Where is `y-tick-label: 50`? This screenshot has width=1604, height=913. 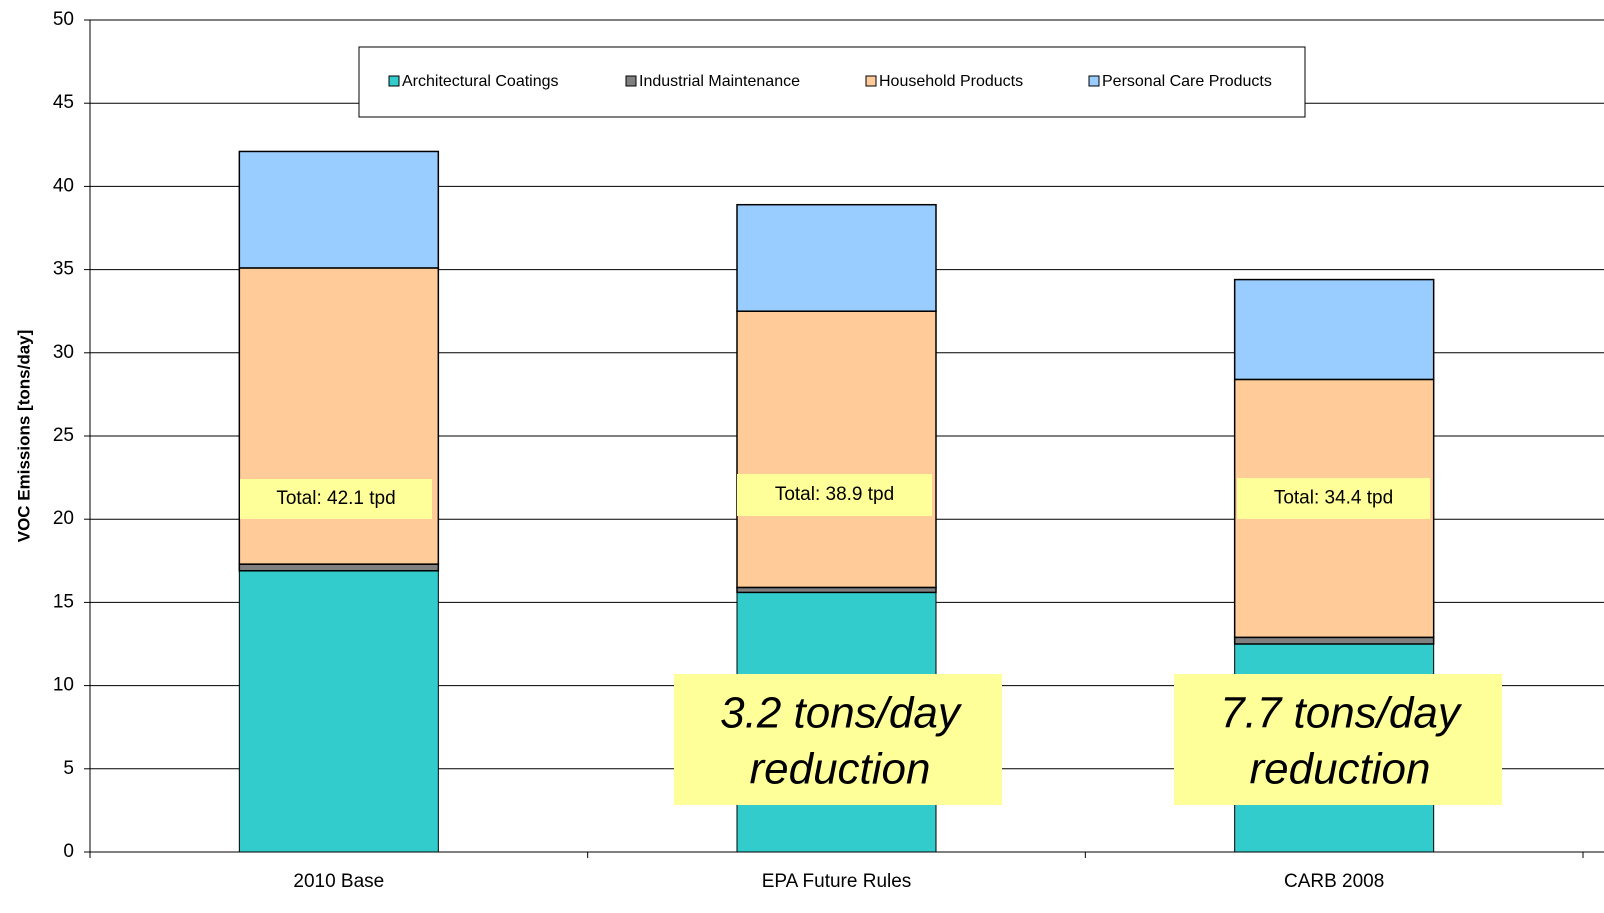 y-tick-label: 50 is located at coordinates (63, 19).